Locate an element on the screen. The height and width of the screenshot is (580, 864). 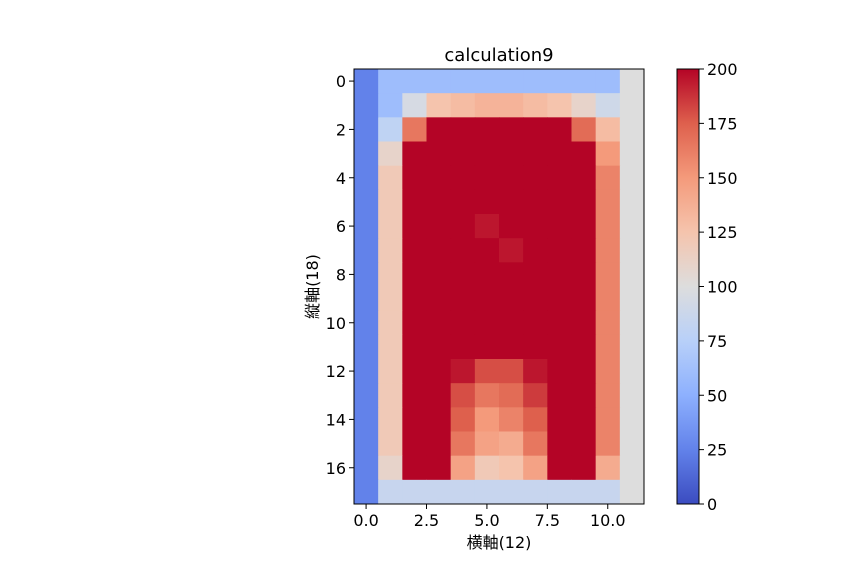
x-tick-label: 10.0 is located at coordinates (608, 520).